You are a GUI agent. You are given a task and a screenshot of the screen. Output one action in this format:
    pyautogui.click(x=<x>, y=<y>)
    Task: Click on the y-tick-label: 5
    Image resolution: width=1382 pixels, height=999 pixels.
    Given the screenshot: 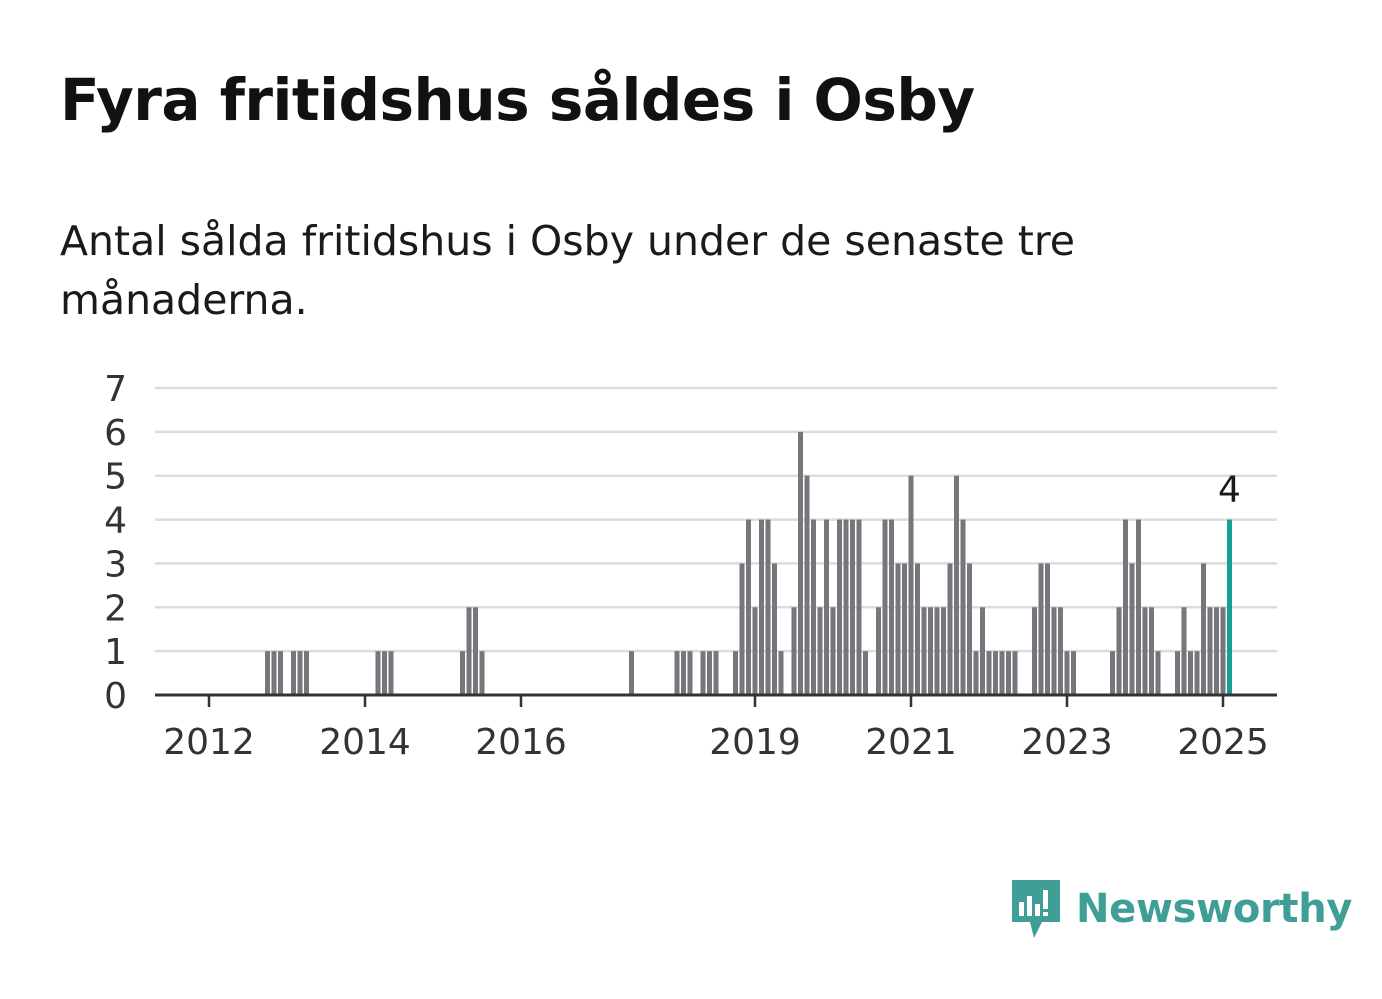 What is the action you would take?
    pyautogui.click(x=115, y=477)
    